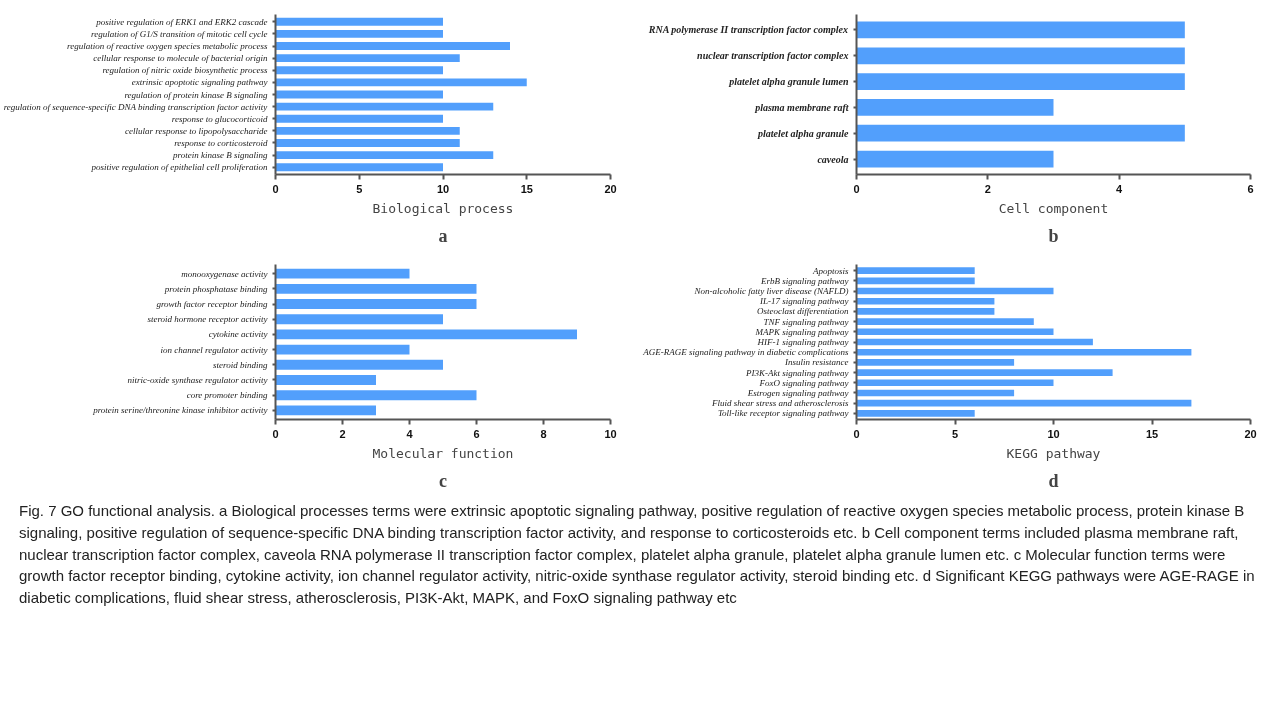 This screenshot has height=713, width=1285. I want to click on y-tick-label: growth factor receptor binding, so click(212, 304).